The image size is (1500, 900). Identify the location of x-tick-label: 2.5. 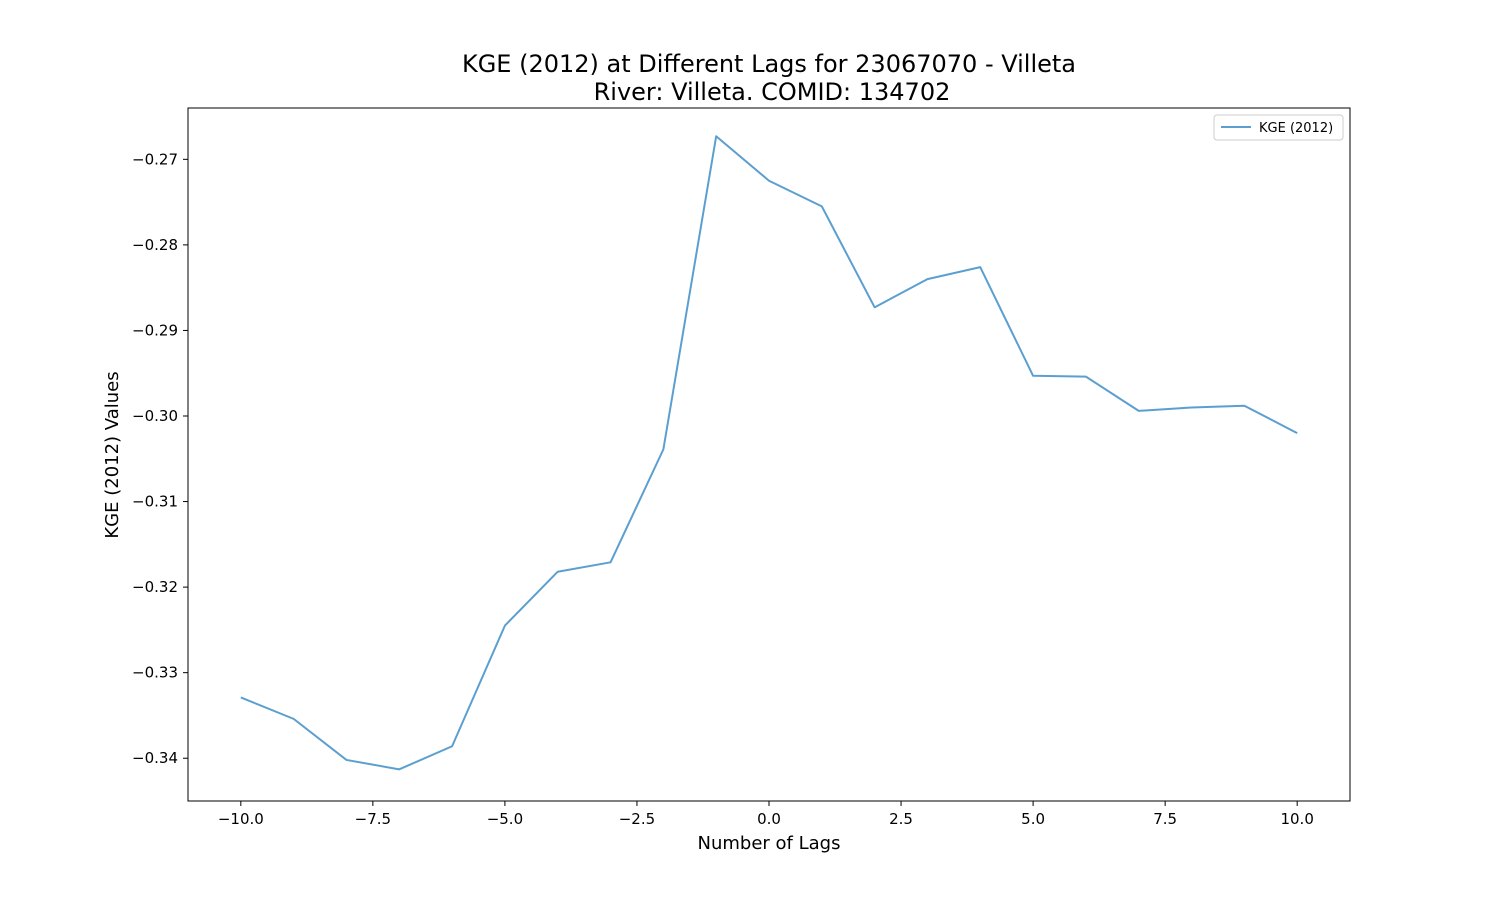
(901, 819).